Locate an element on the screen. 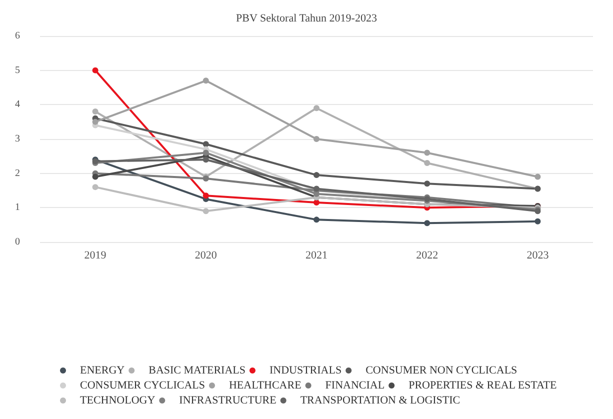 The height and width of the screenshot is (419, 613). y-tick-label: 0 is located at coordinates (17, 242).